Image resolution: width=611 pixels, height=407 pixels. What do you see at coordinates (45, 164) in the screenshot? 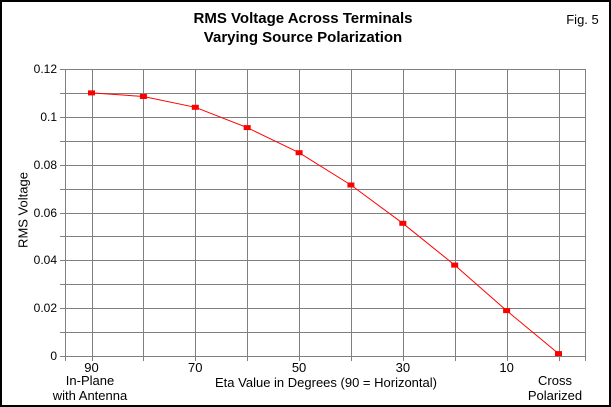
I see `y-tick-label: 0.08` at bounding box center [45, 164].